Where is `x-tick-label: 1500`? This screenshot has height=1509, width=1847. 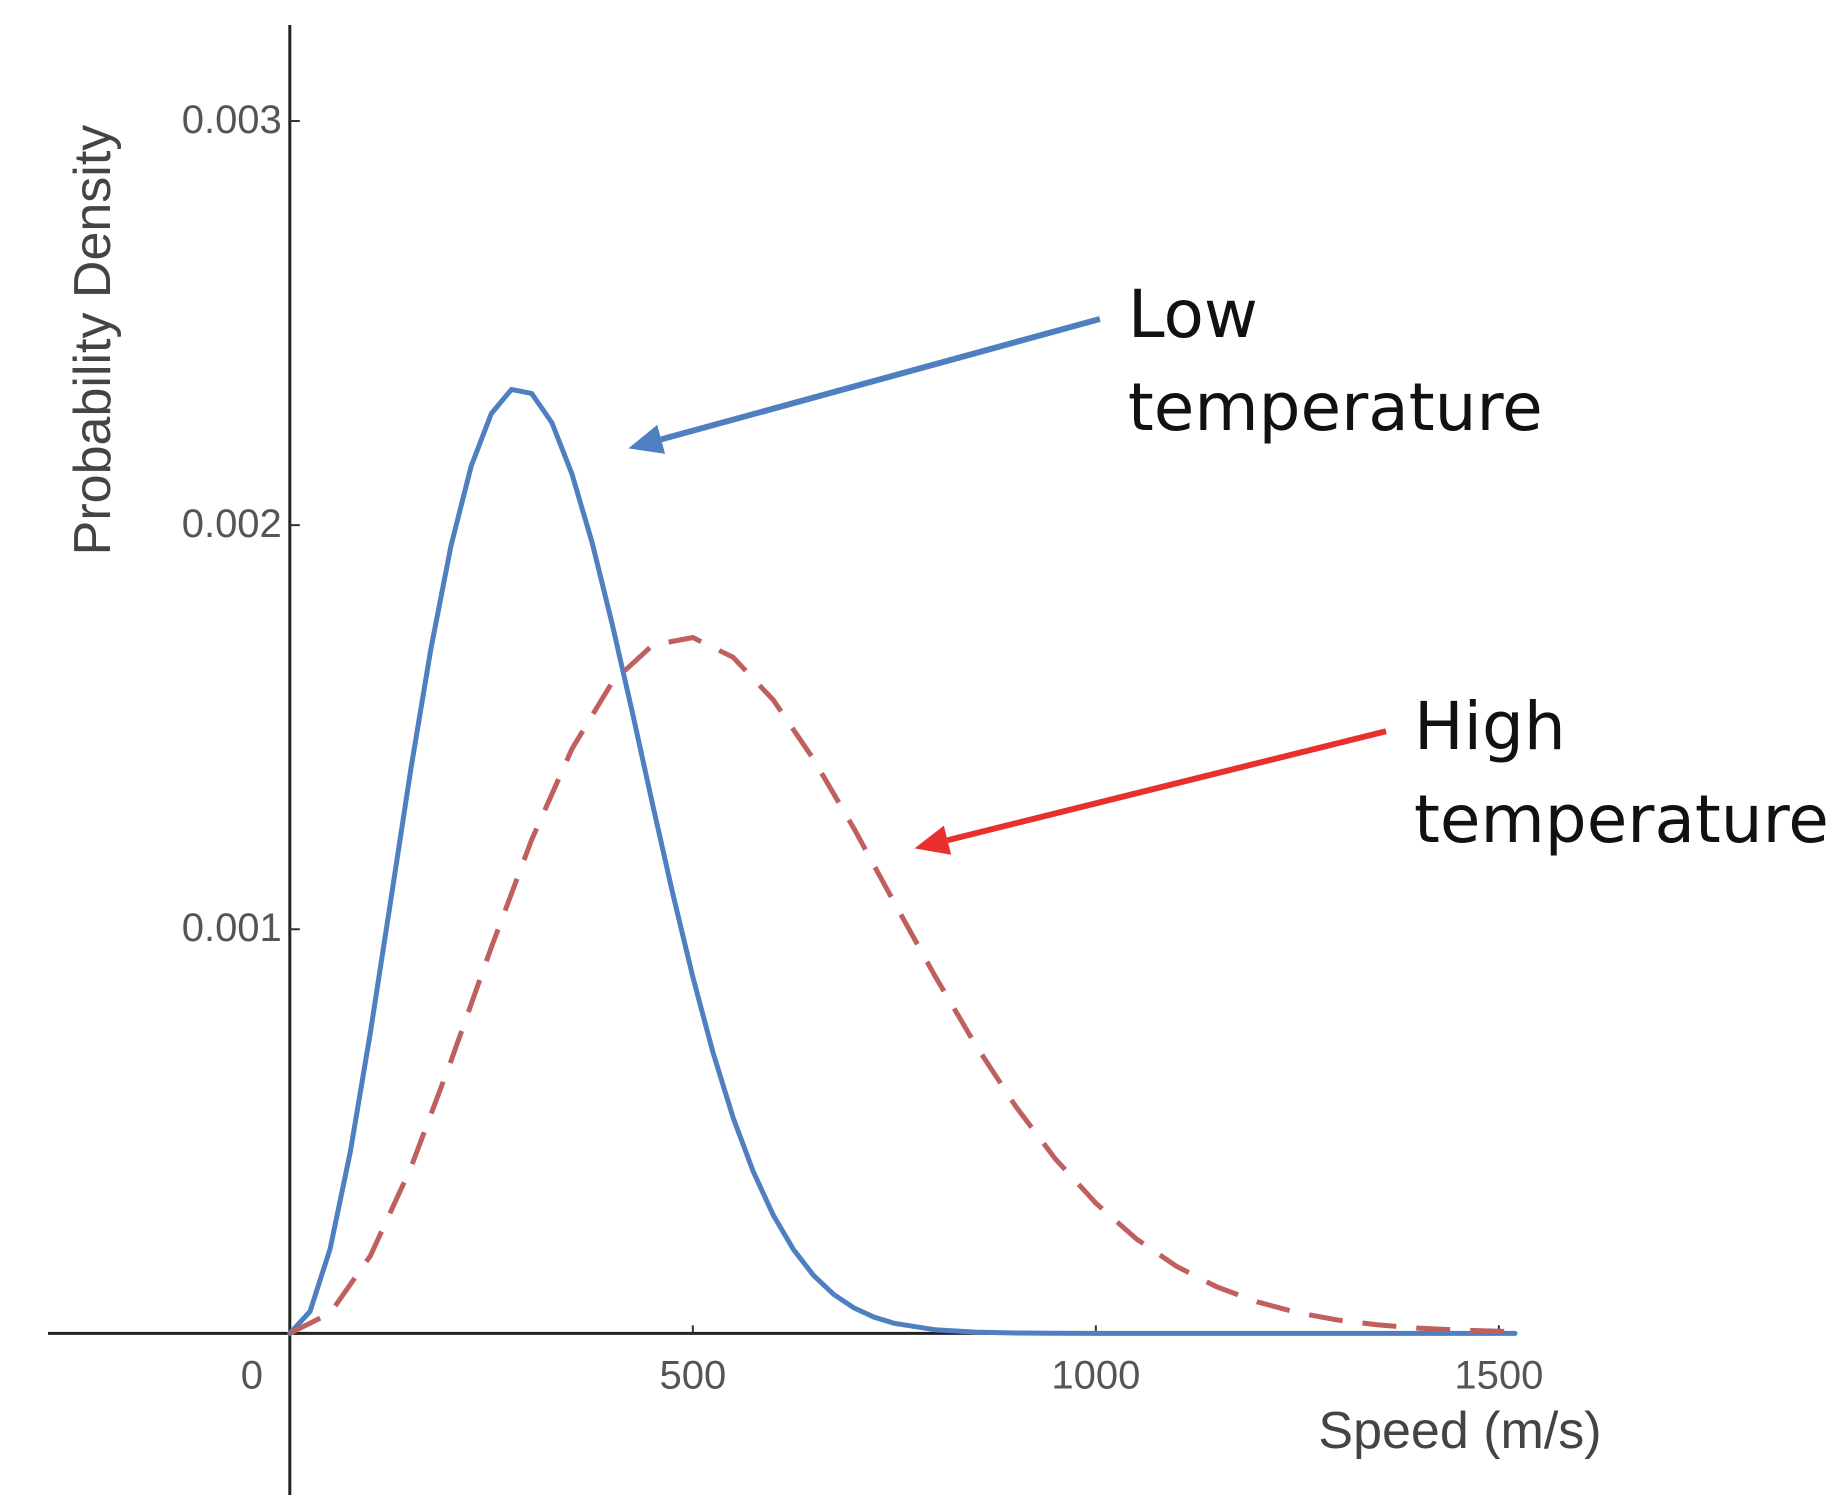
x-tick-label: 1500 is located at coordinates (1498, 1375).